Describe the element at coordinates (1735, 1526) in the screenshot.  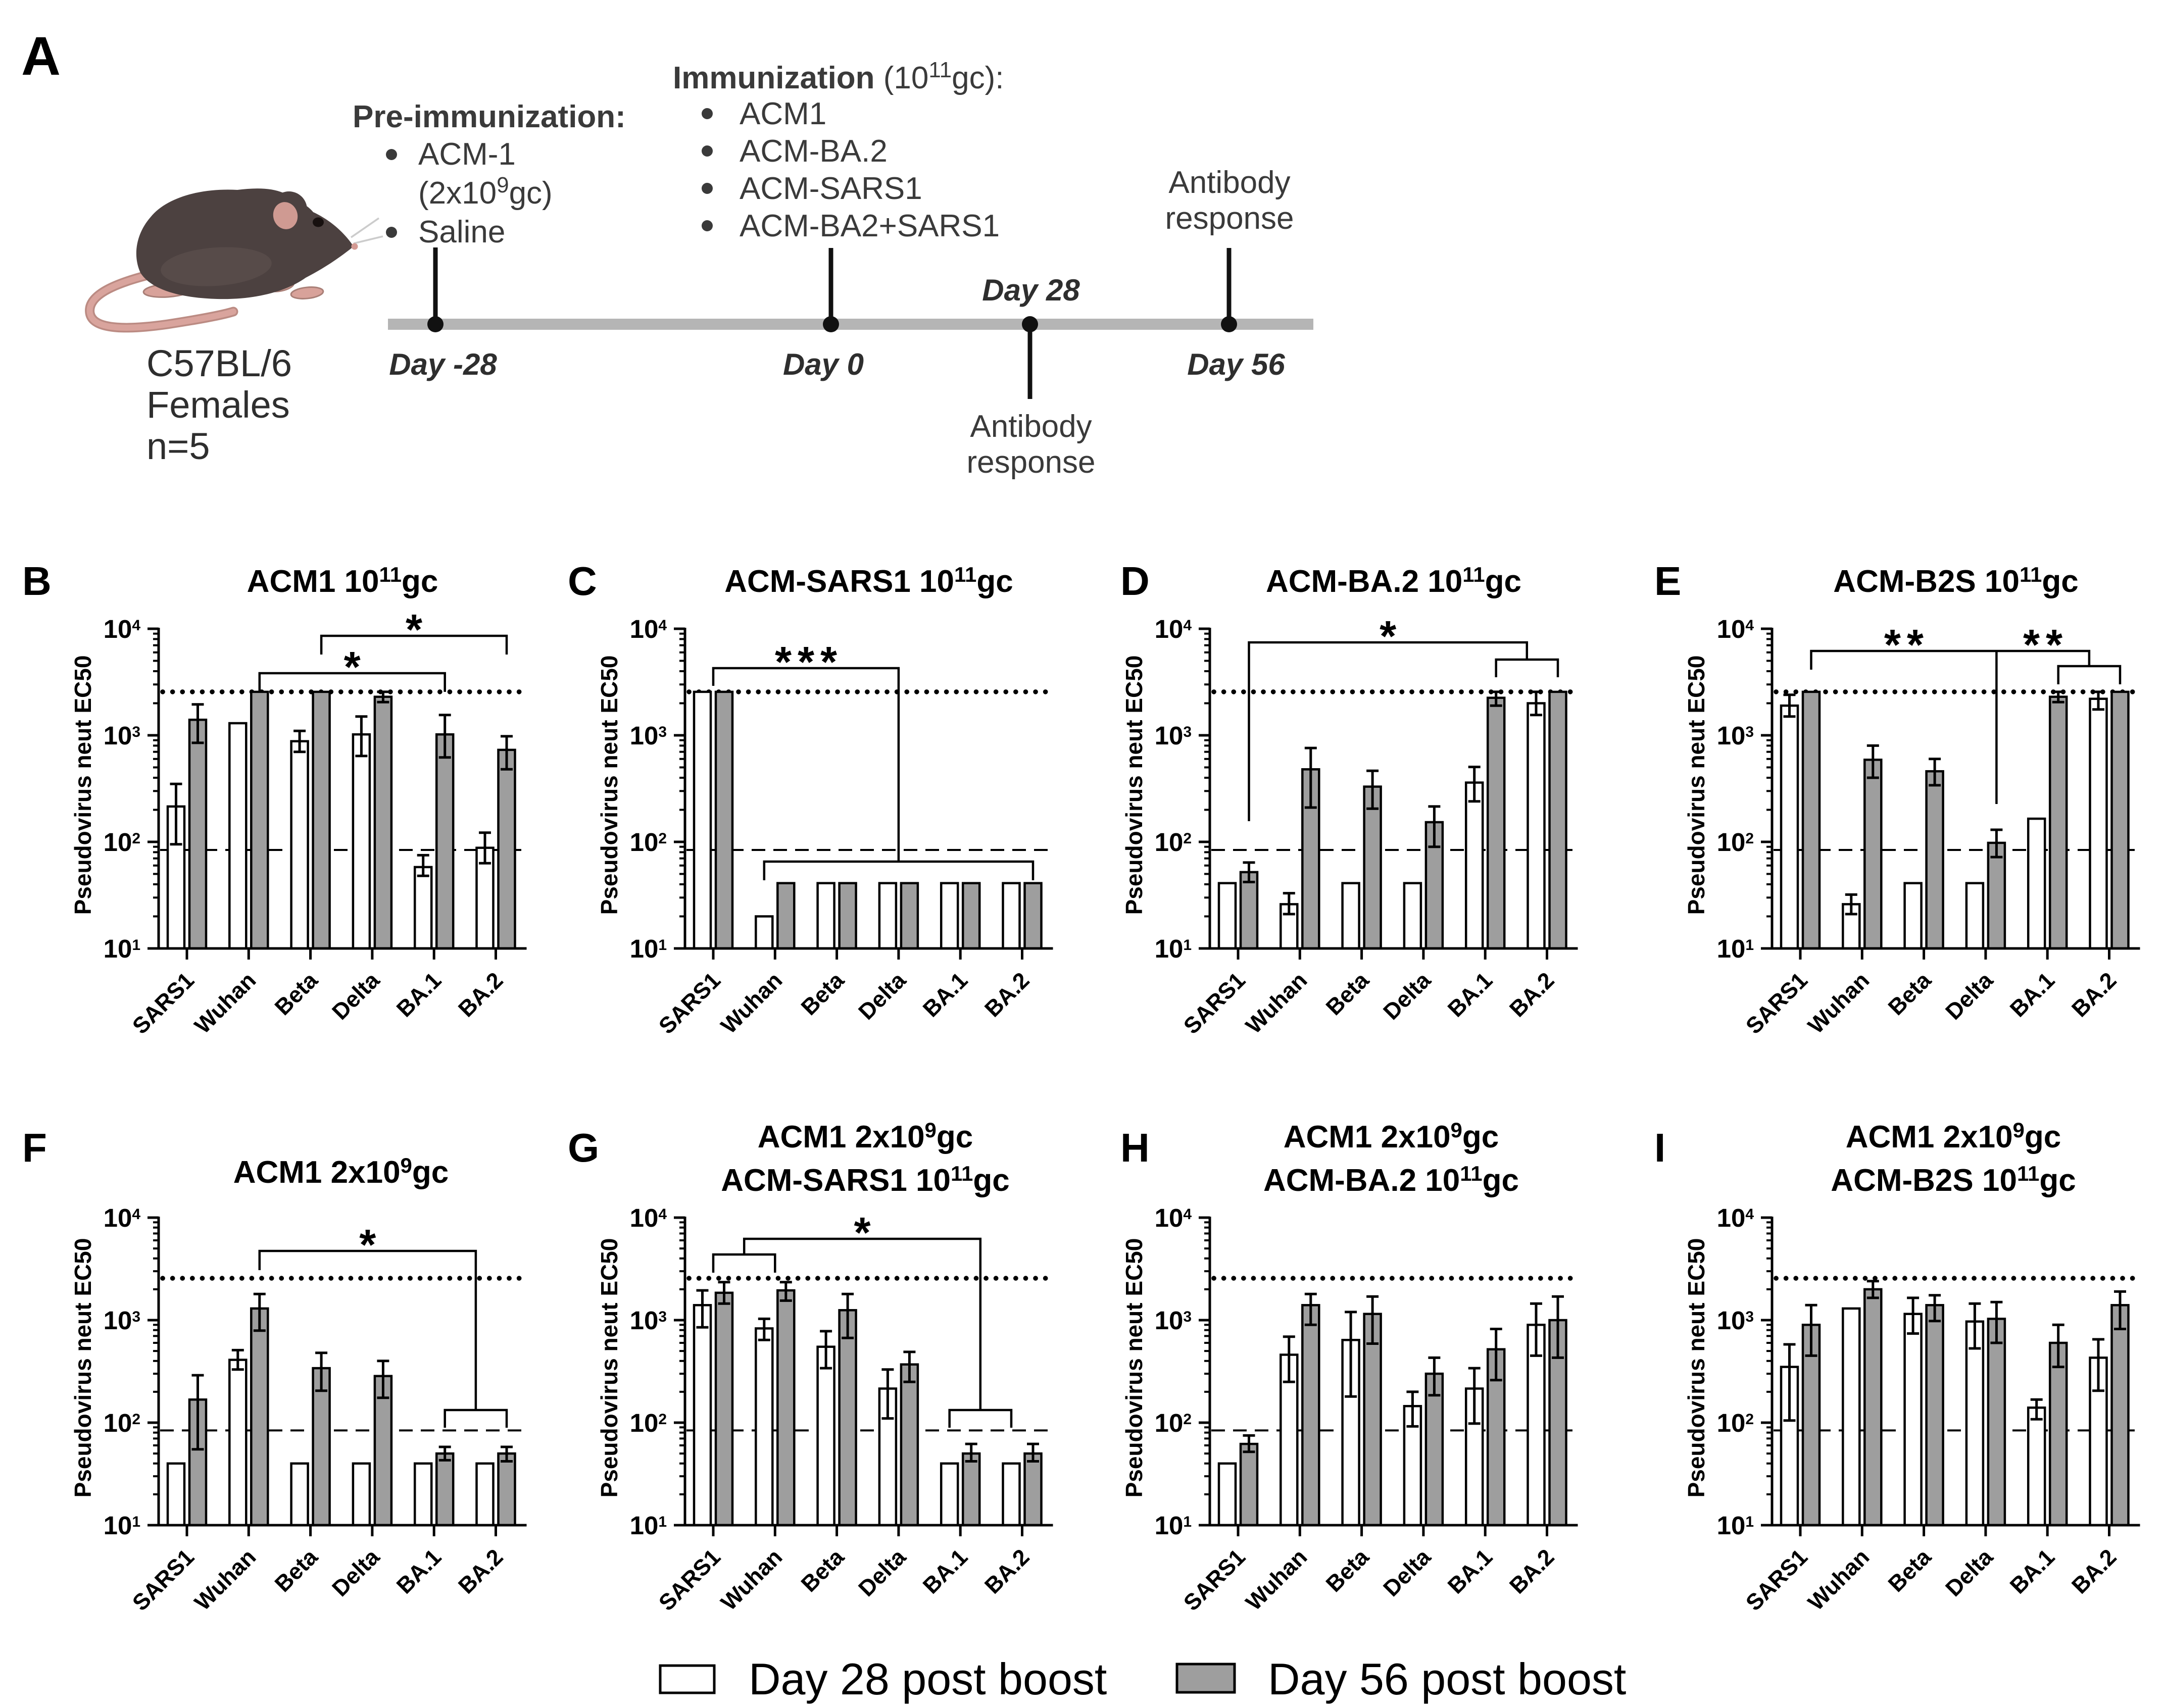
I see `svg-text: 10¹` at that location.